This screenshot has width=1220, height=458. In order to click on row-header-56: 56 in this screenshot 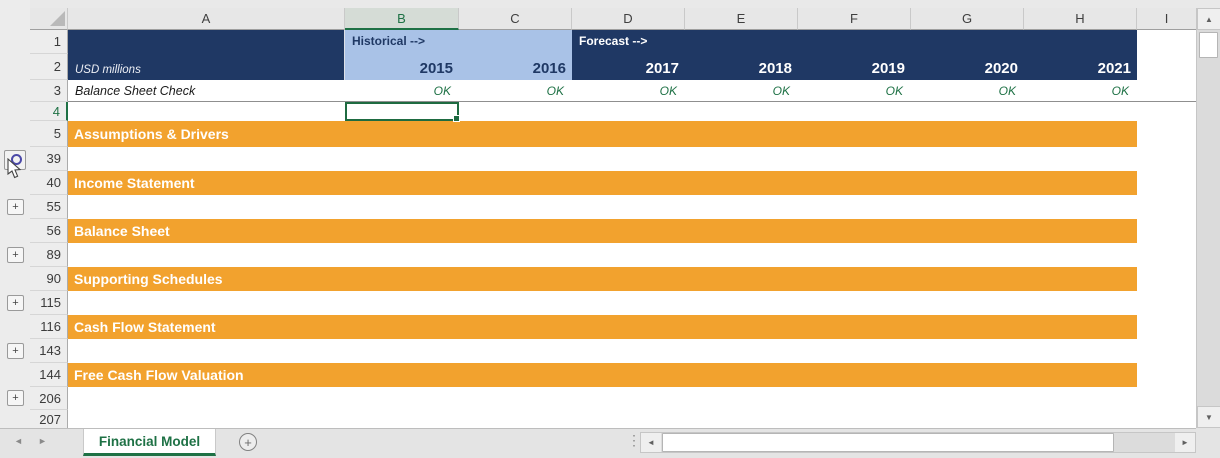, I will do `click(49, 231)`.